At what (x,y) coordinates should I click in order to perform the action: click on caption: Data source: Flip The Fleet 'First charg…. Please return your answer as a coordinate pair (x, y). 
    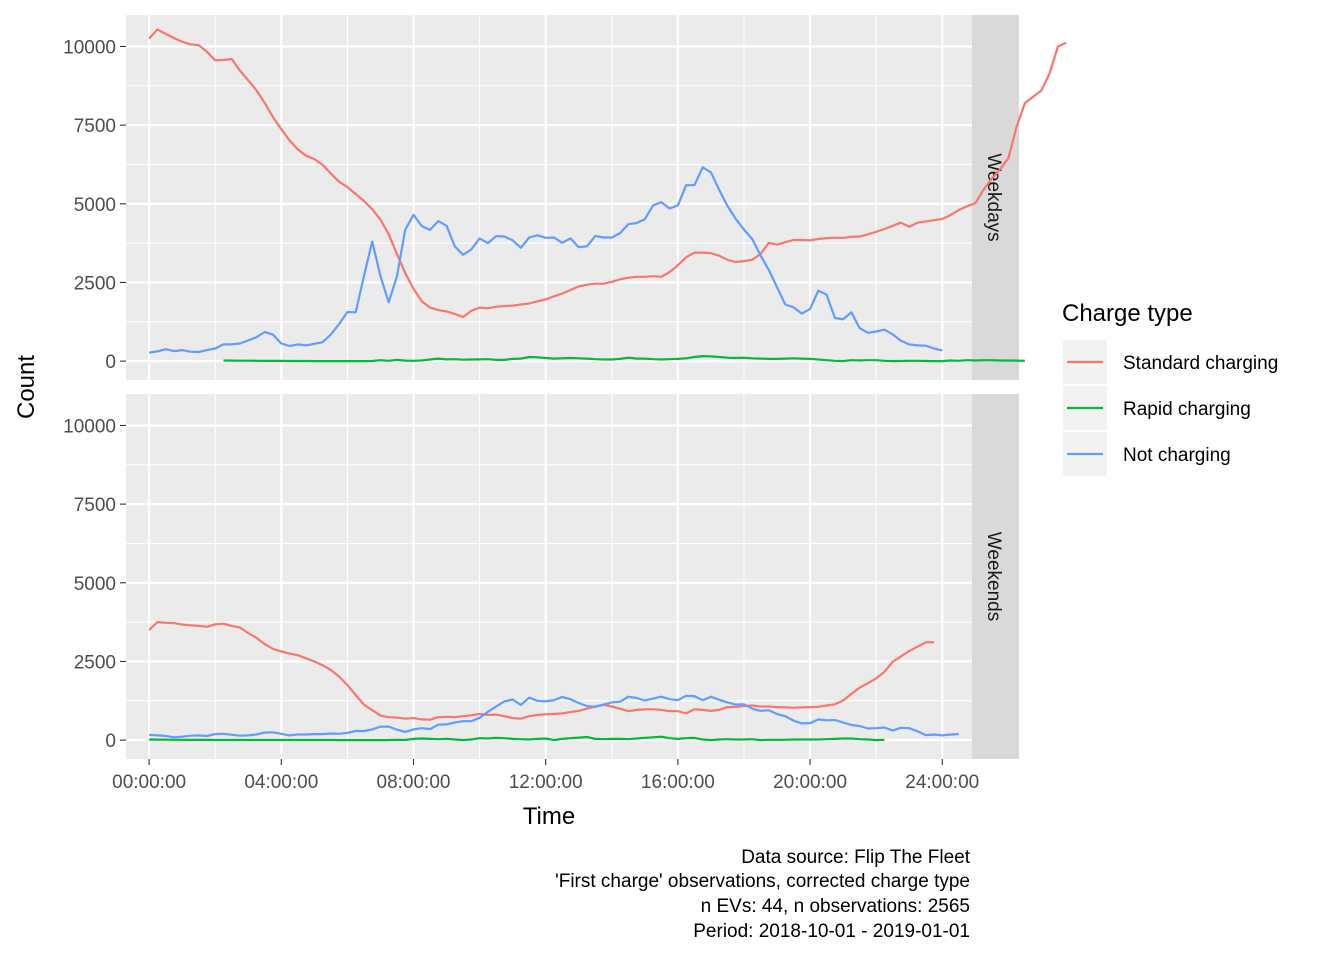
    Looking at the image, I should click on (763, 894).